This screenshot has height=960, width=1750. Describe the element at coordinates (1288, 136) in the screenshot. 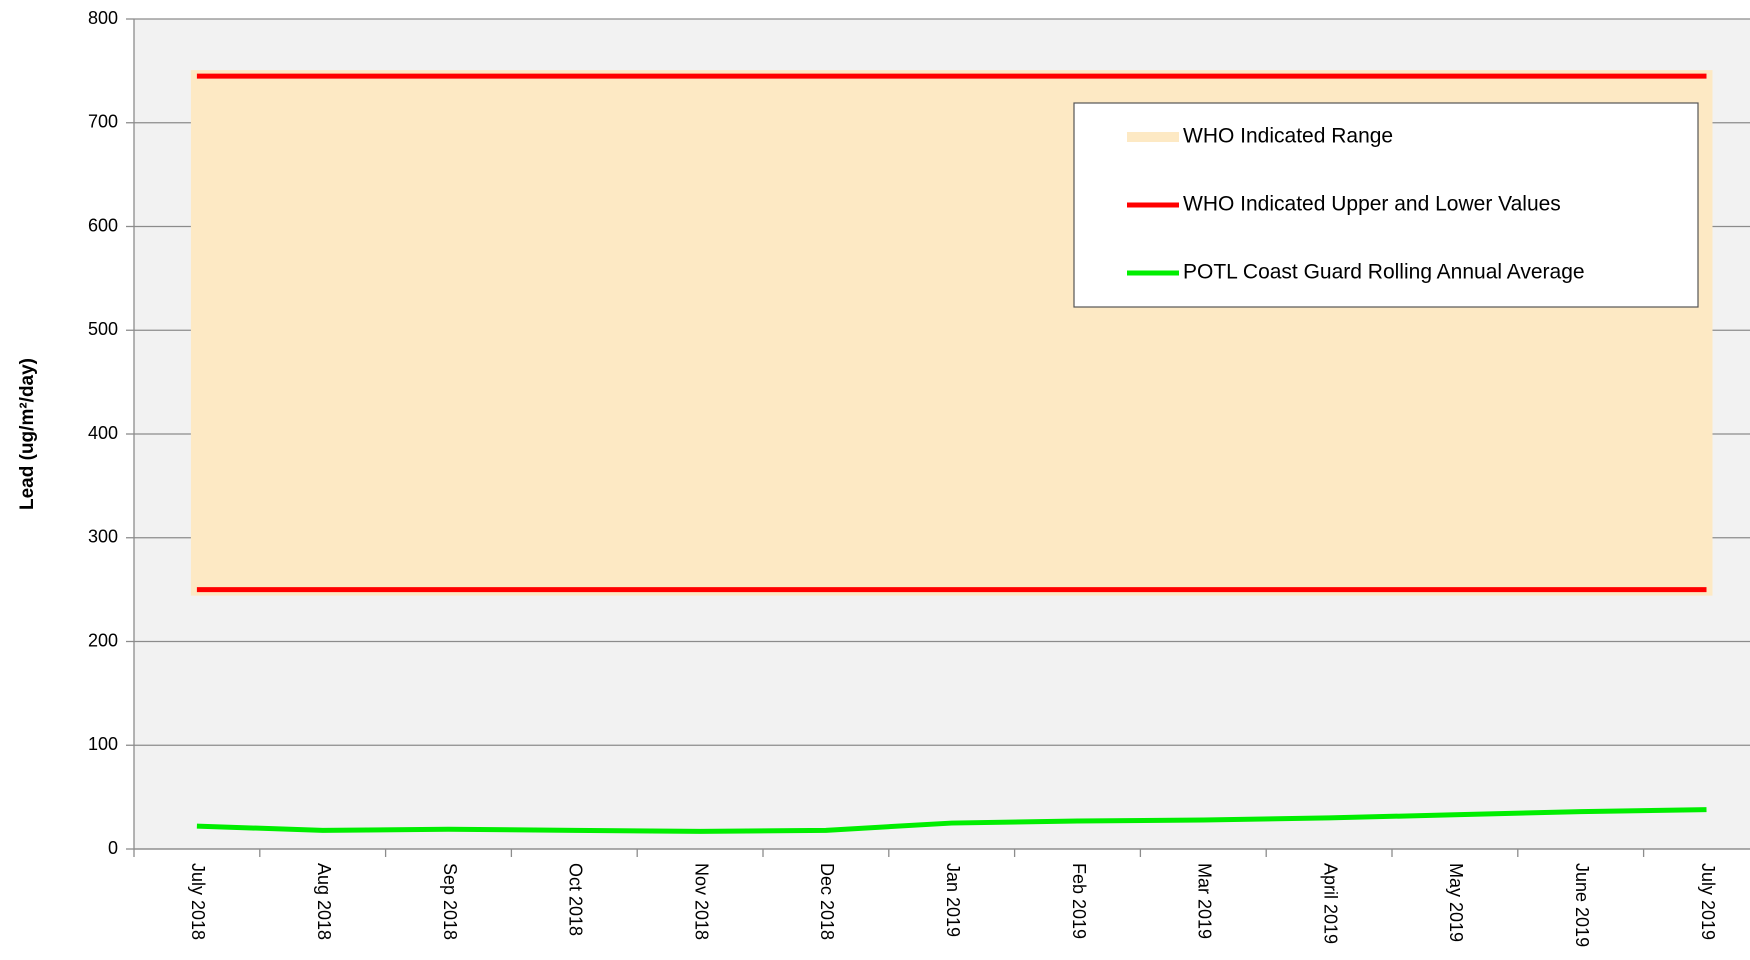

I see `legend-label: WHO Indicated Range` at that location.